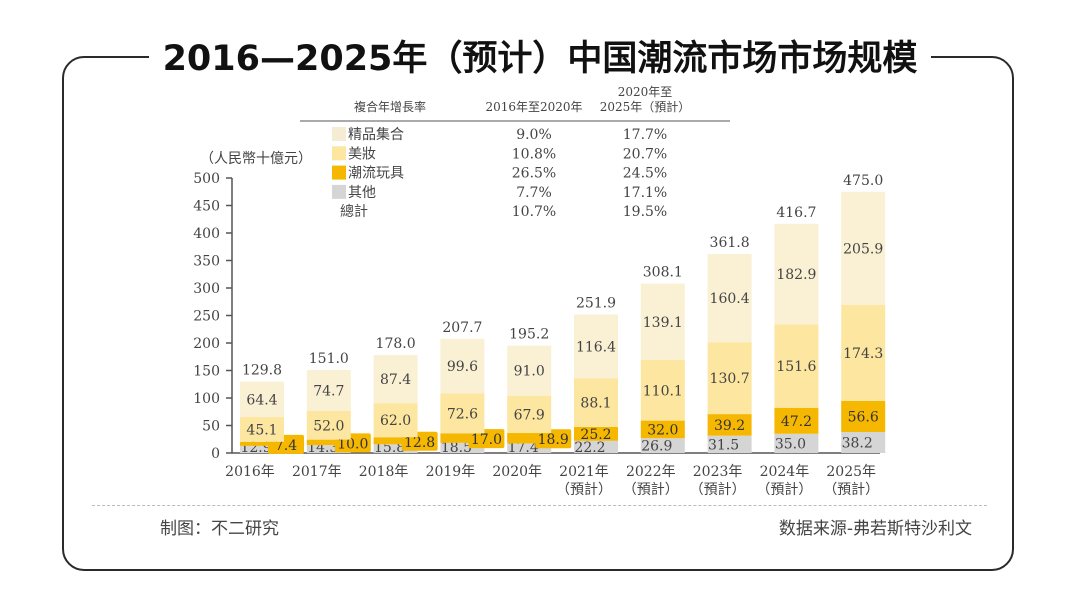 This screenshot has height=611, width=1080. What do you see at coordinates (354, 211) in the screenshot?
I see `legend-label: 總計` at bounding box center [354, 211].